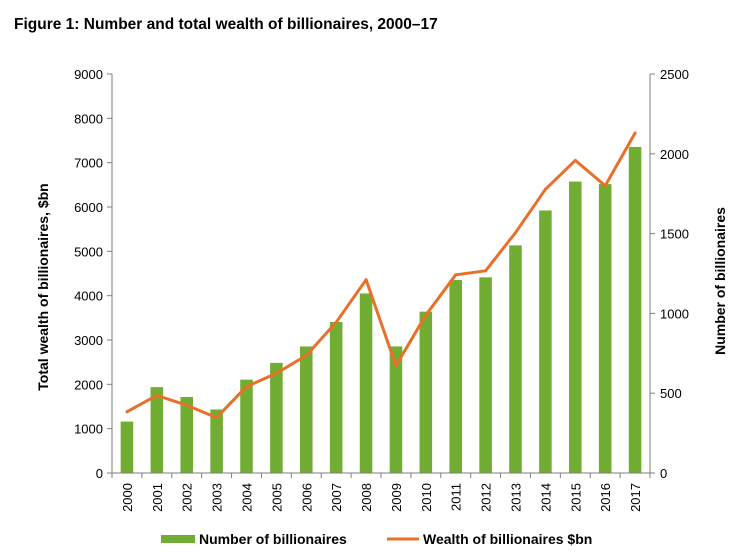  What do you see at coordinates (720, 281) in the screenshot?
I see `right-y-axis-label: Number of billionaires` at bounding box center [720, 281].